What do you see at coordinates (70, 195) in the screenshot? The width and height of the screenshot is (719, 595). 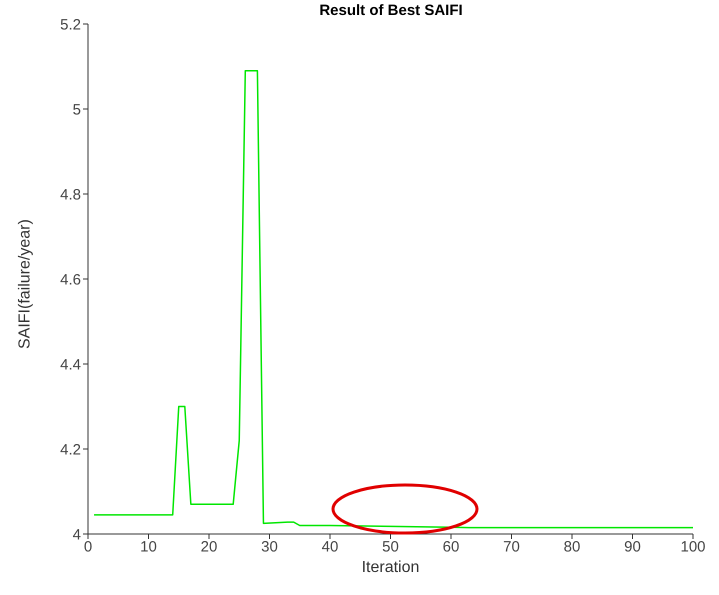 I see `y-tick-label: 4.8` at bounding box center [70, 195].